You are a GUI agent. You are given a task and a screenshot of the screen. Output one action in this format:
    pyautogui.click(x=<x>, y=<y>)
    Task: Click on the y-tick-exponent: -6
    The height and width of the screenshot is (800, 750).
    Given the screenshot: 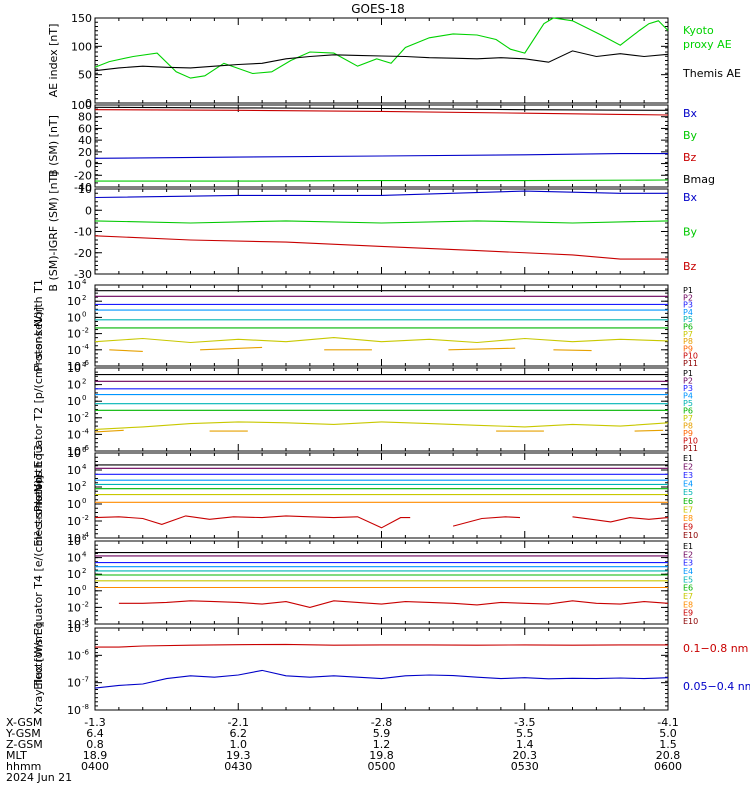 What is the action you would take?
    pyautogui.click(x=86, y=448)
    